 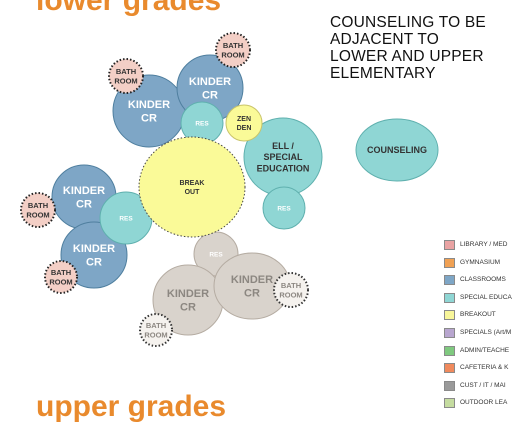 What do you see at coordinates (244, 119) in the screenshot?
I see `zen-den-bubble-label: ZEN` at bounding box center [244, 119].